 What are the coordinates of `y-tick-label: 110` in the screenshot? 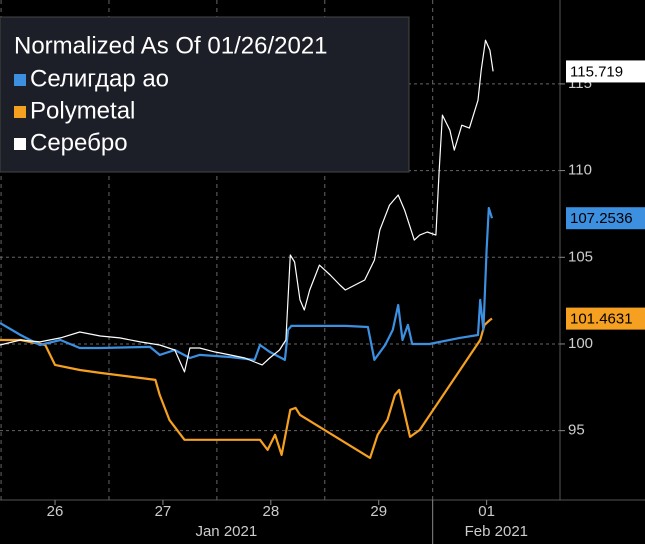 It's located at (580, 170).